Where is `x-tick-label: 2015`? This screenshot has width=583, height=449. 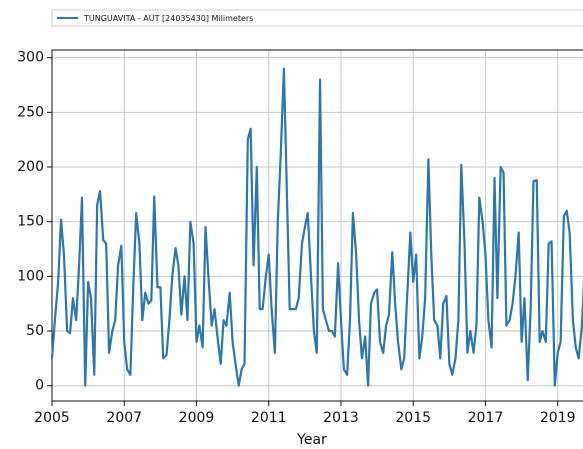 x-tick-label: 2015 is located at coordinates (413, 418).